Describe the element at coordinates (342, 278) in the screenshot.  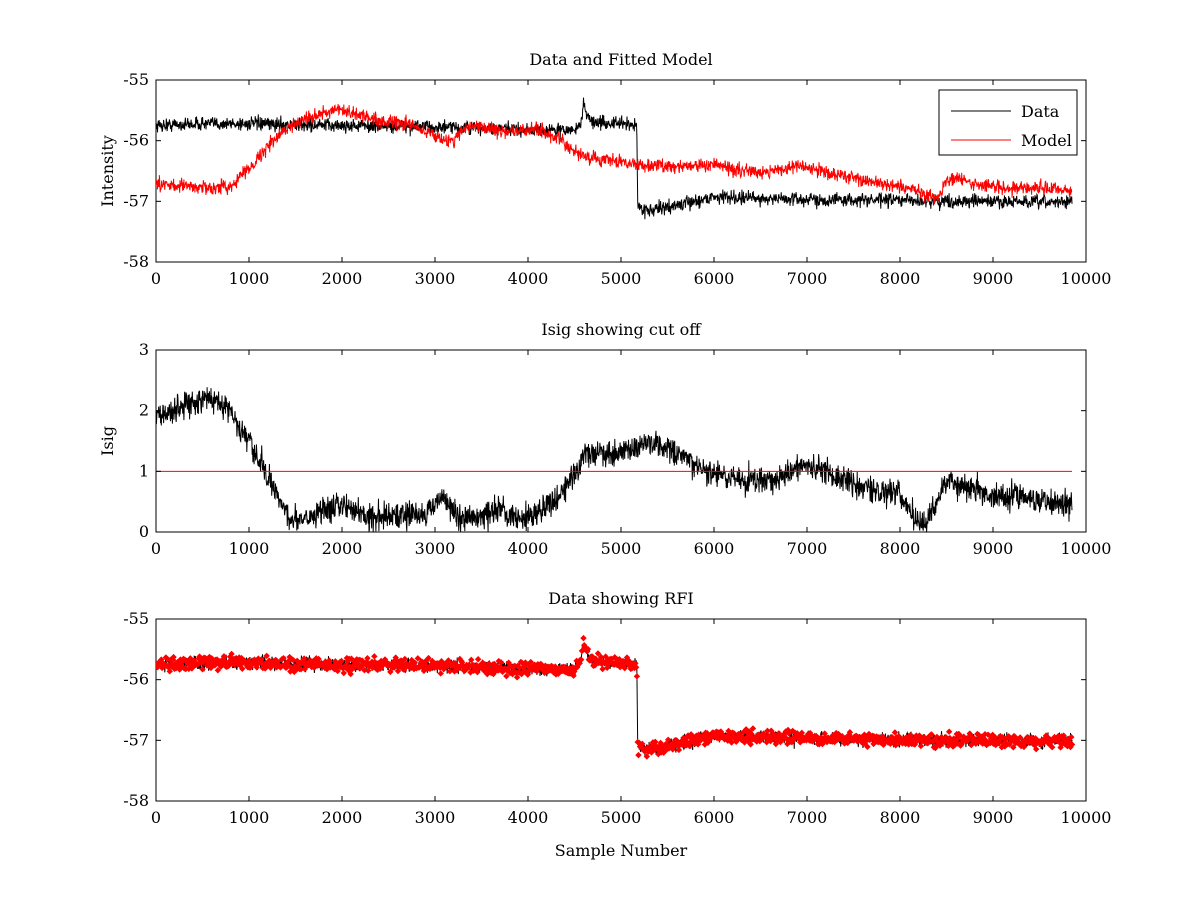
I see `x-tick-label: 2000` at that location.